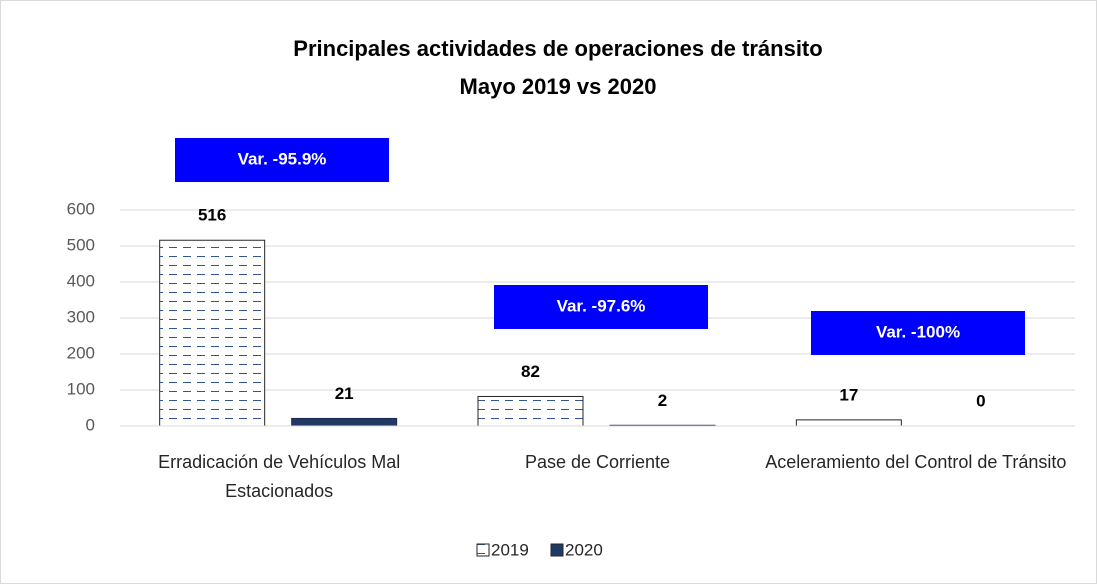 This screenshot has width=1098, height=584. Describe the element at coordinates (510, 549) in the screenshot. I see `legend-label: 2019` at that location.